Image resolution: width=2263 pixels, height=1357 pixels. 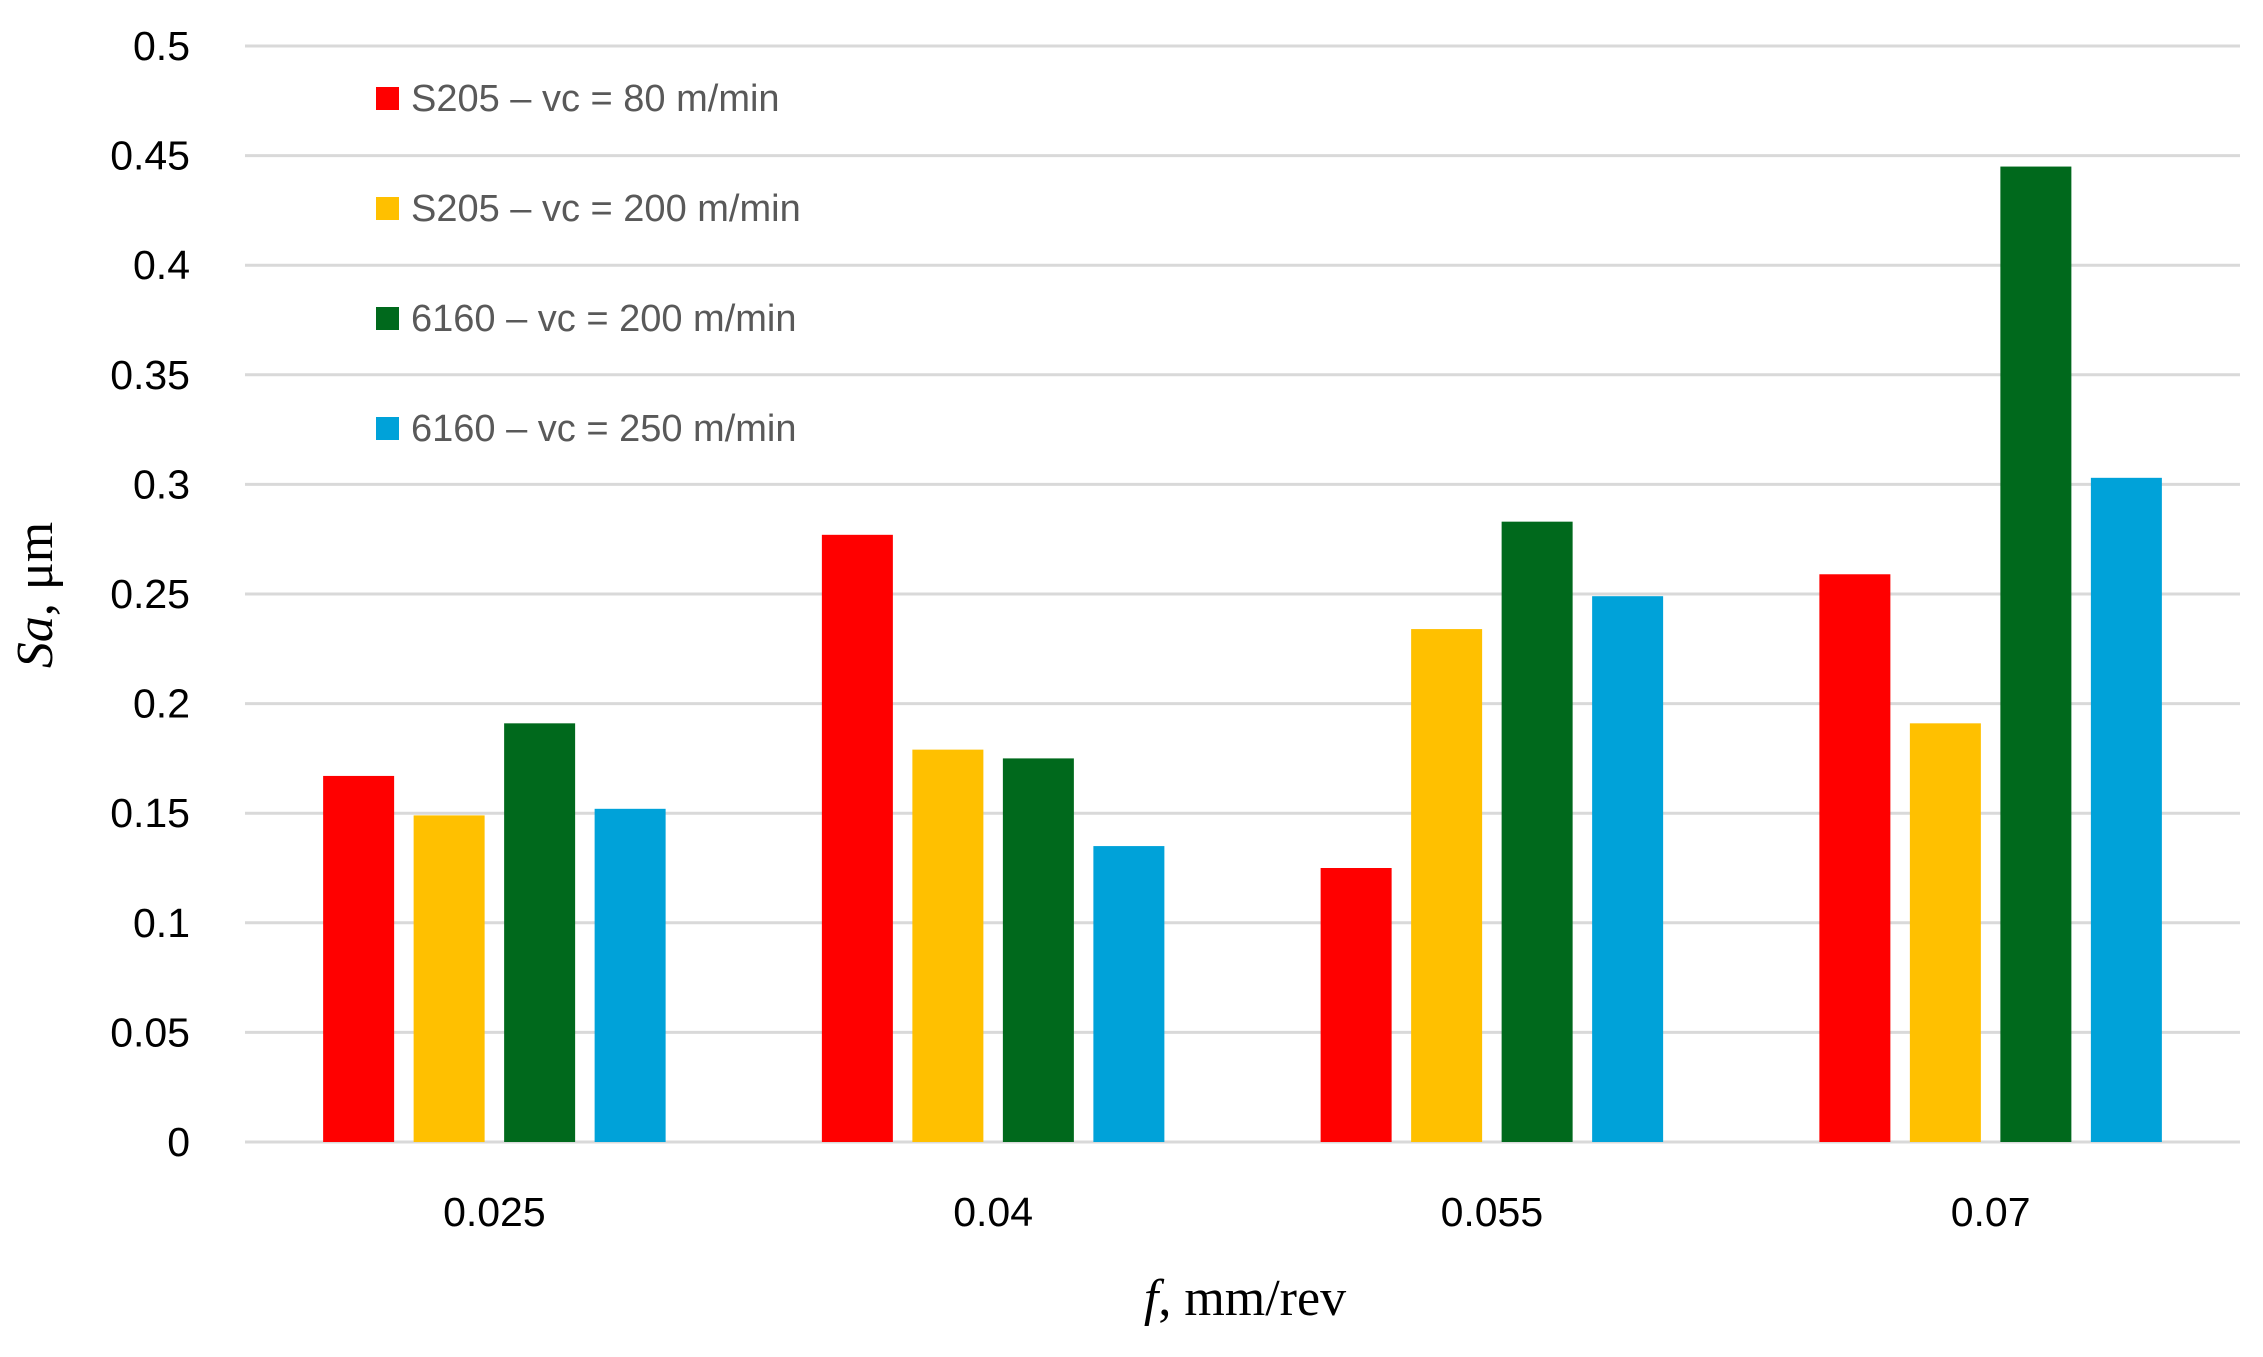 What do you see at coordinates (494, 1212) in the screenshot?
I see `x-tick-label: 0.025` at bounding box center [494, 1212].